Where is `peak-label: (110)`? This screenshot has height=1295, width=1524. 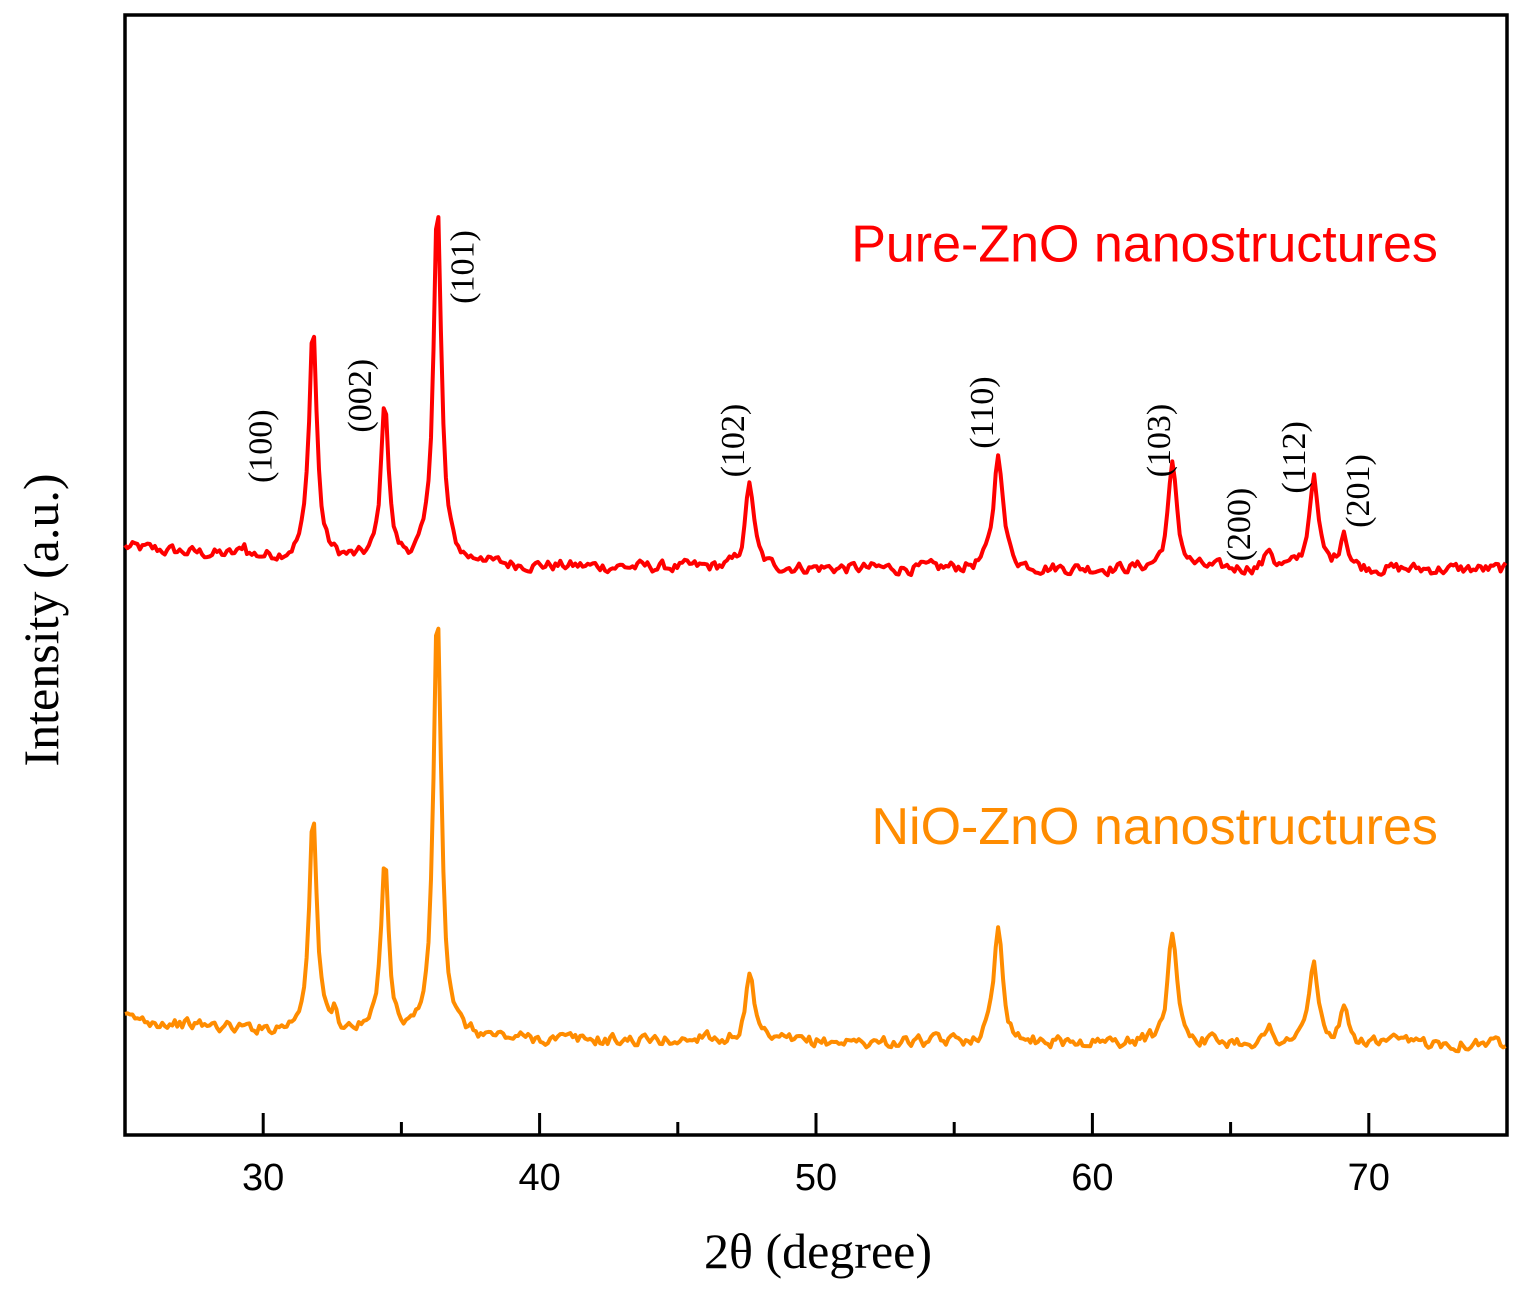 peak-label: (110) is located at coordinates (982, 412).